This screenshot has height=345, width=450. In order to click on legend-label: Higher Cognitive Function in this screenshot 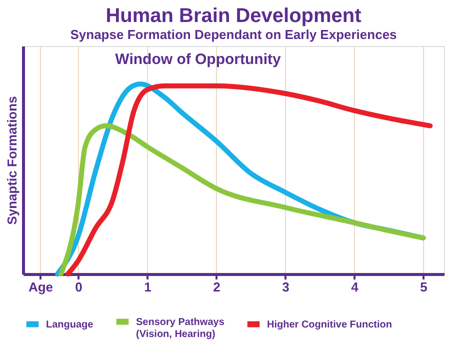, I will do `click(329, 324)`.